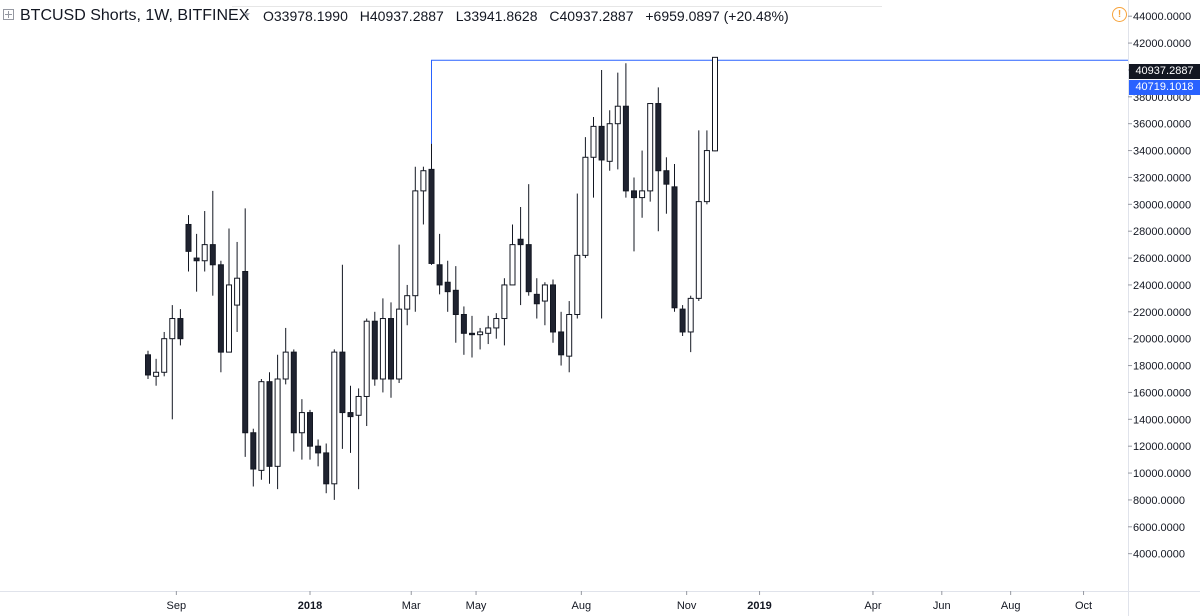  What do you see at coordinates (364, 16) in the screenshot?
I see `high-key: H` at bounding box center [364, 16].